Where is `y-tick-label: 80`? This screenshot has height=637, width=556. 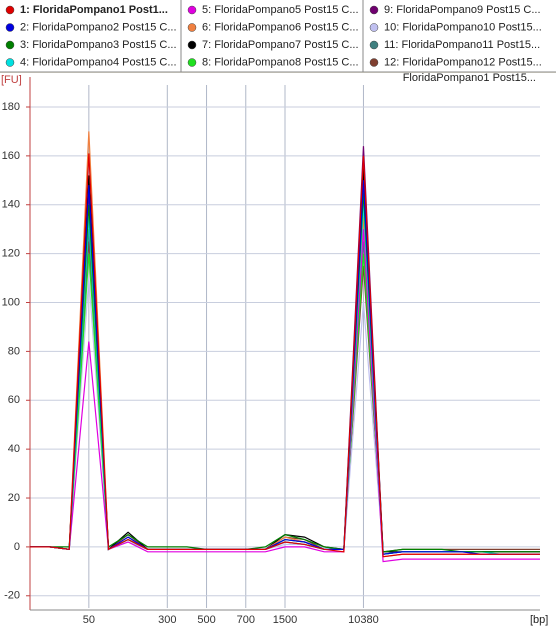
y-tick-label: 80 is located at coordinates (14, 351).